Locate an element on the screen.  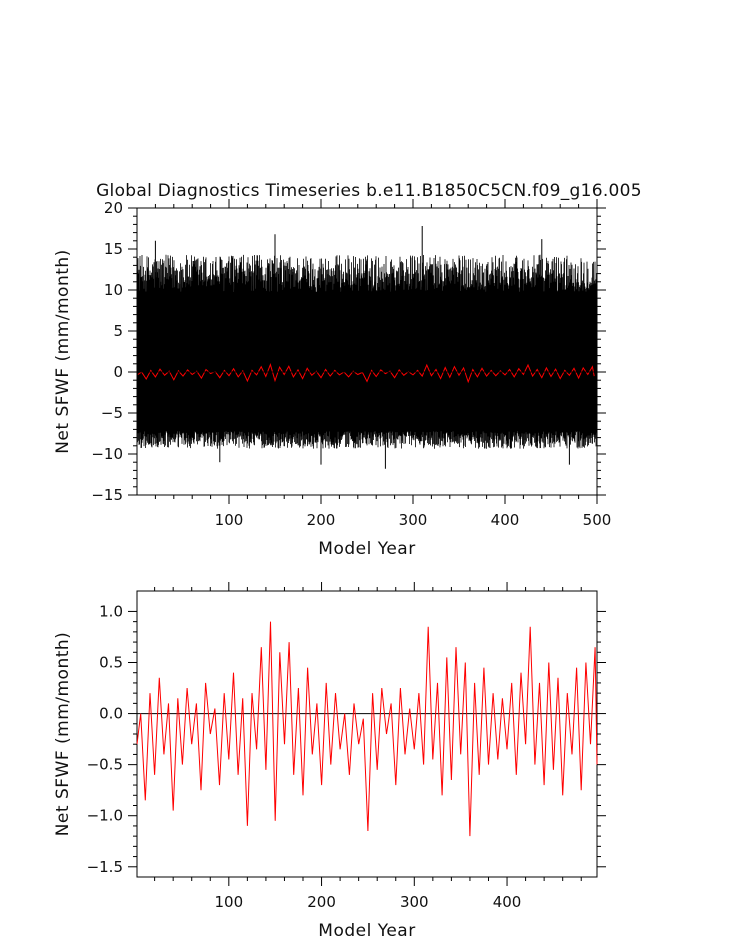
y-tick-label: −15 is located at coordinates (107, 495).